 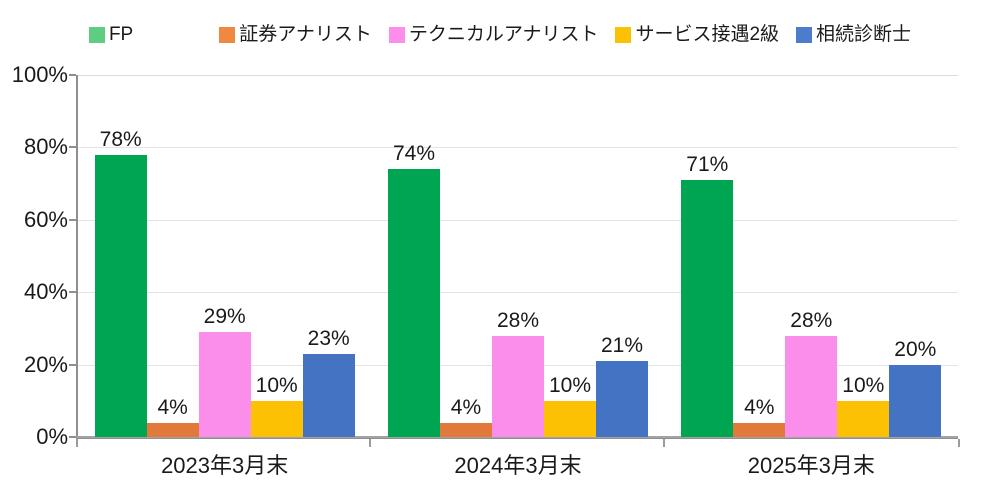 What do you see at coordinates (915, 349) in the screenshot?
I see `bar-value-label: 20%` at bounding box center [915, 349].